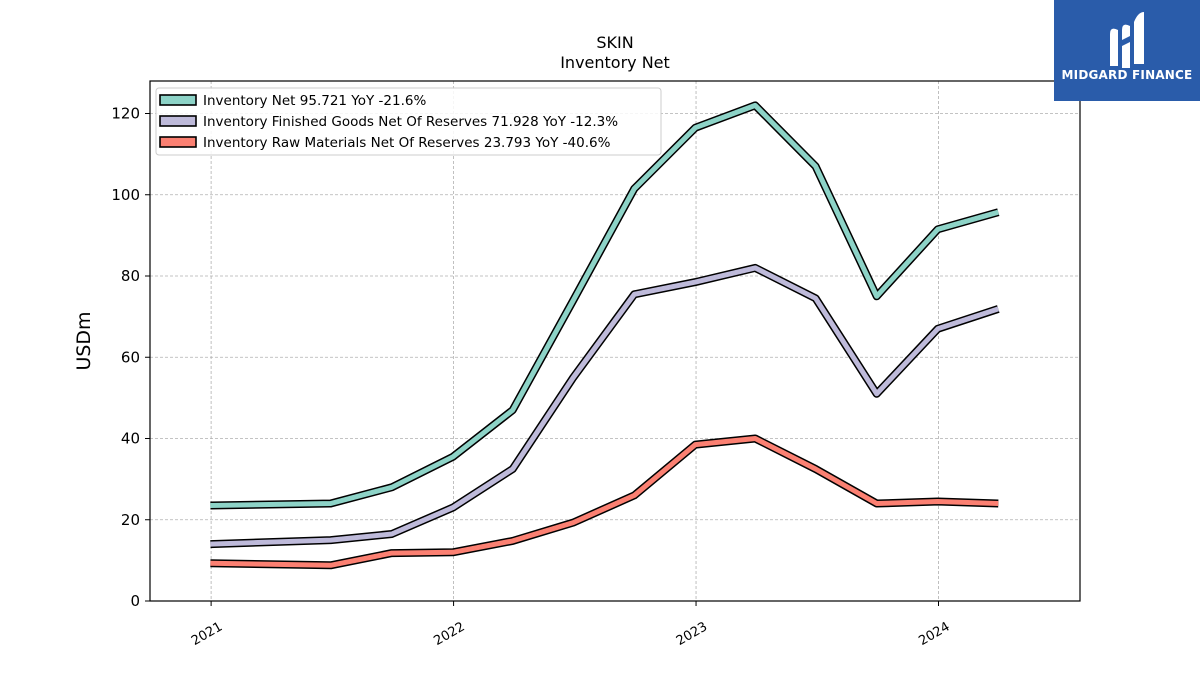 The width and height of the screenshot is (1200, 675). I want to click on chart-subtitle: Inventory Net, so click(615, 62).